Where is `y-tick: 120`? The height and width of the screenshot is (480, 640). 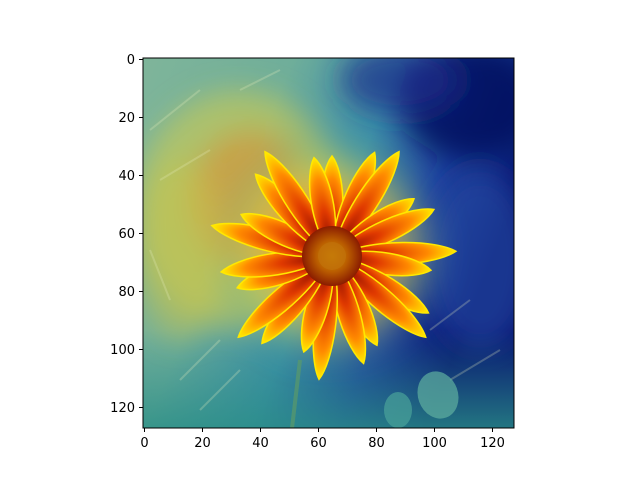
y-tick: 120 is located at coordinates (126, 408).